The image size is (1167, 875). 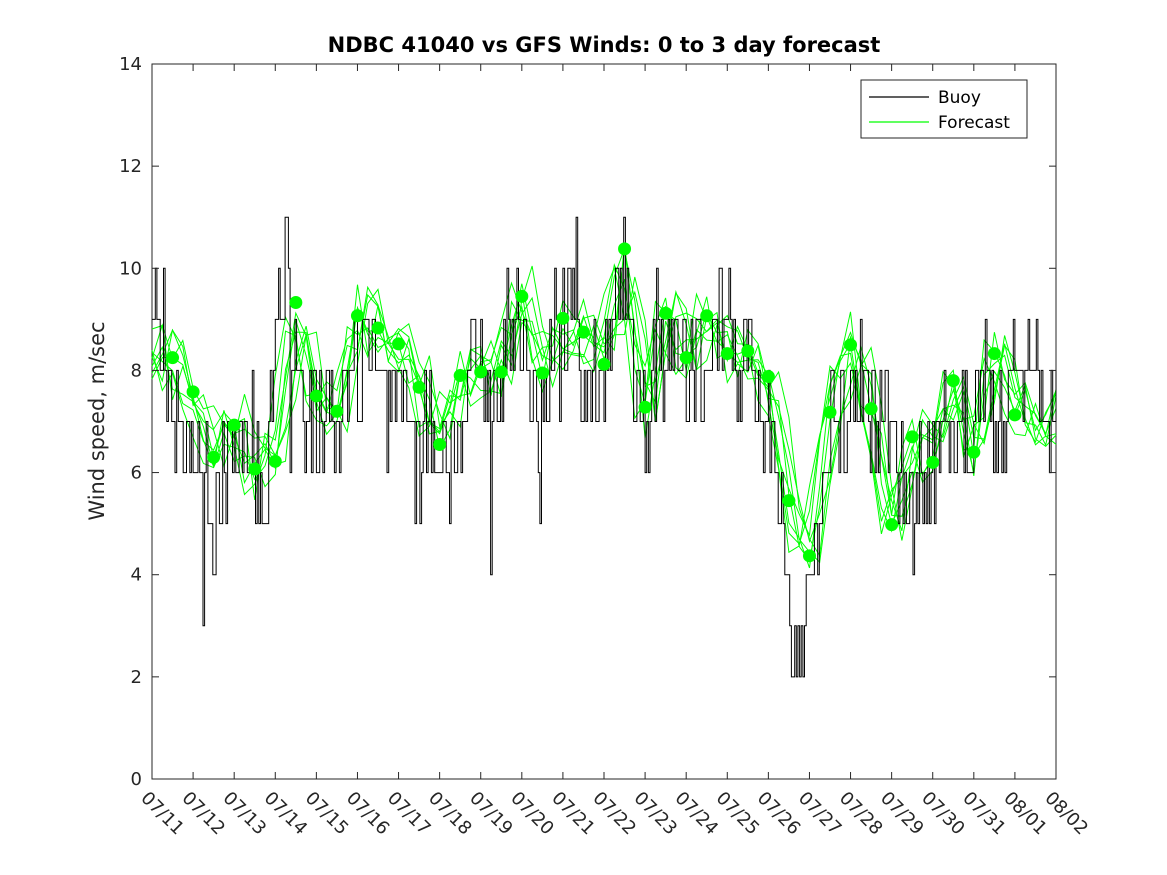 What do you see at coordinates (136, 473) in the screenshot?
I see `y-tick-label: 6` at bounding box center [136, 473].